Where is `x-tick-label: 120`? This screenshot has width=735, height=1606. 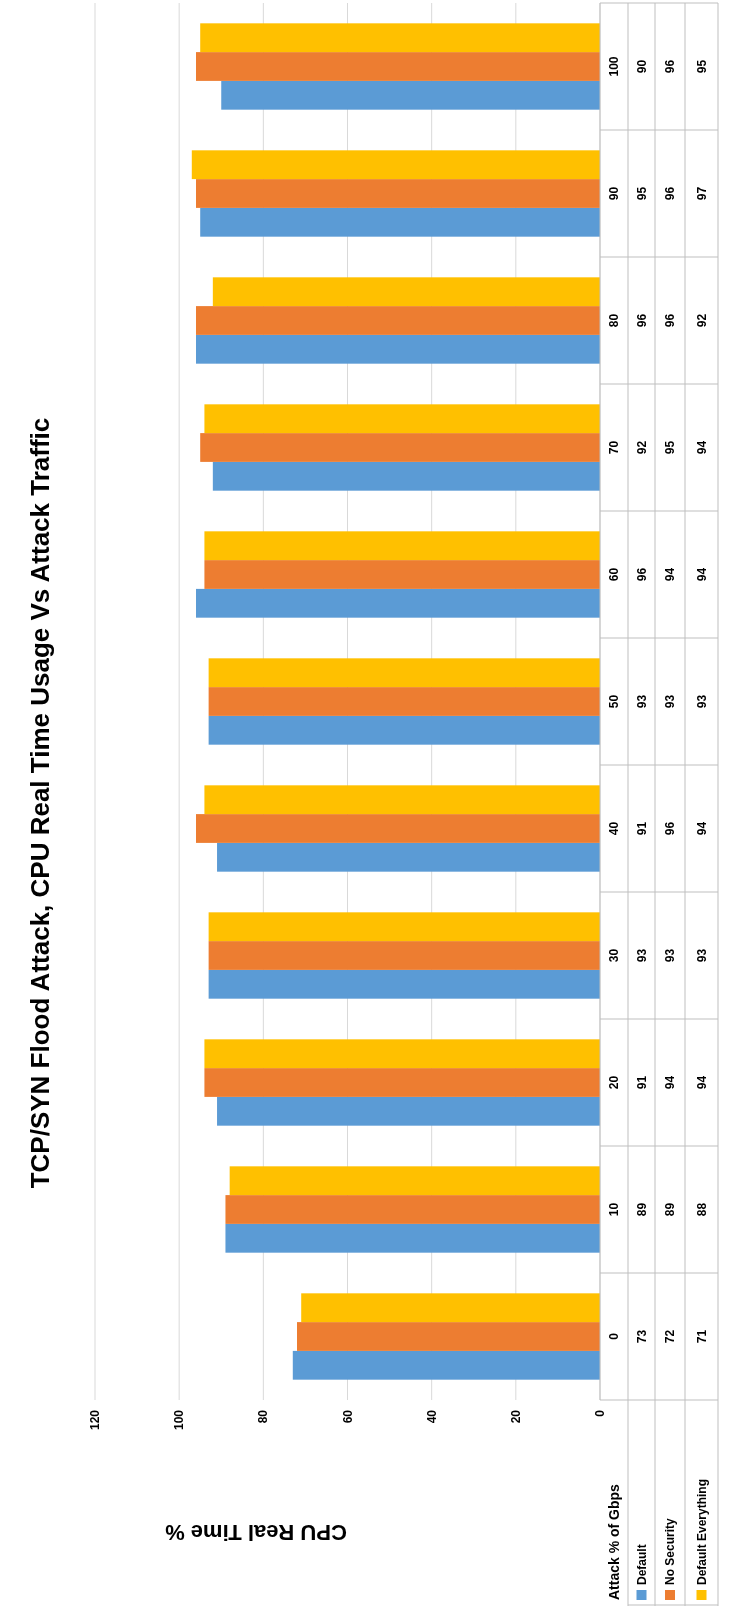 x-tick-label: 120 is located at coordinates (95, 1420).